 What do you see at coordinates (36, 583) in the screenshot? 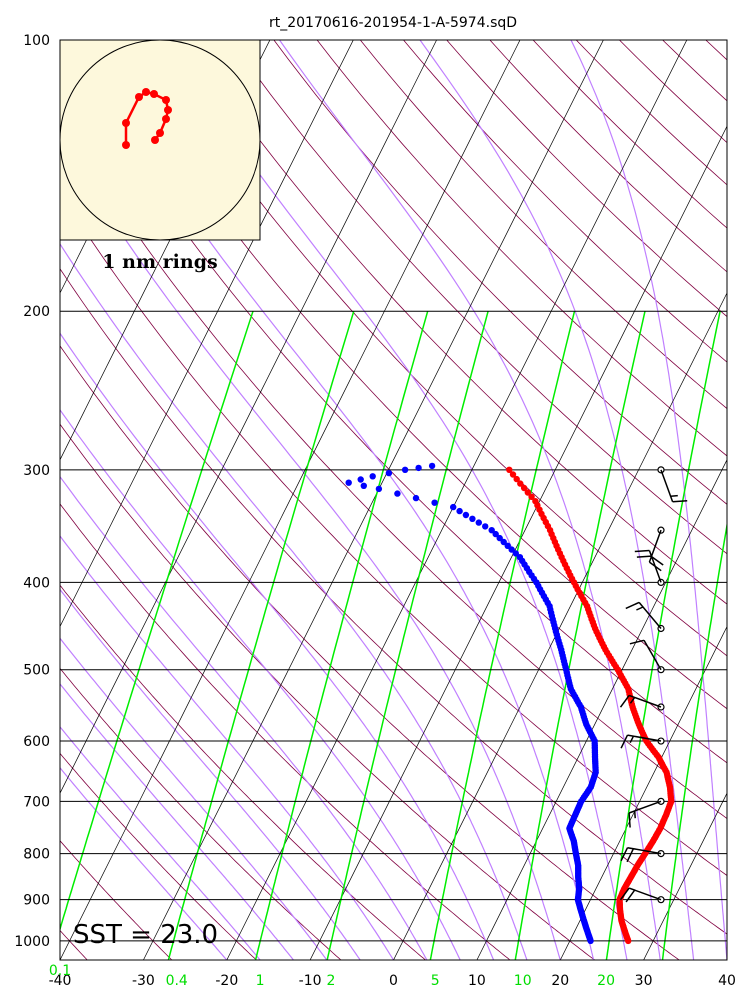
I see `pressure-tick-label: 400` at bounding box center [36, 583].